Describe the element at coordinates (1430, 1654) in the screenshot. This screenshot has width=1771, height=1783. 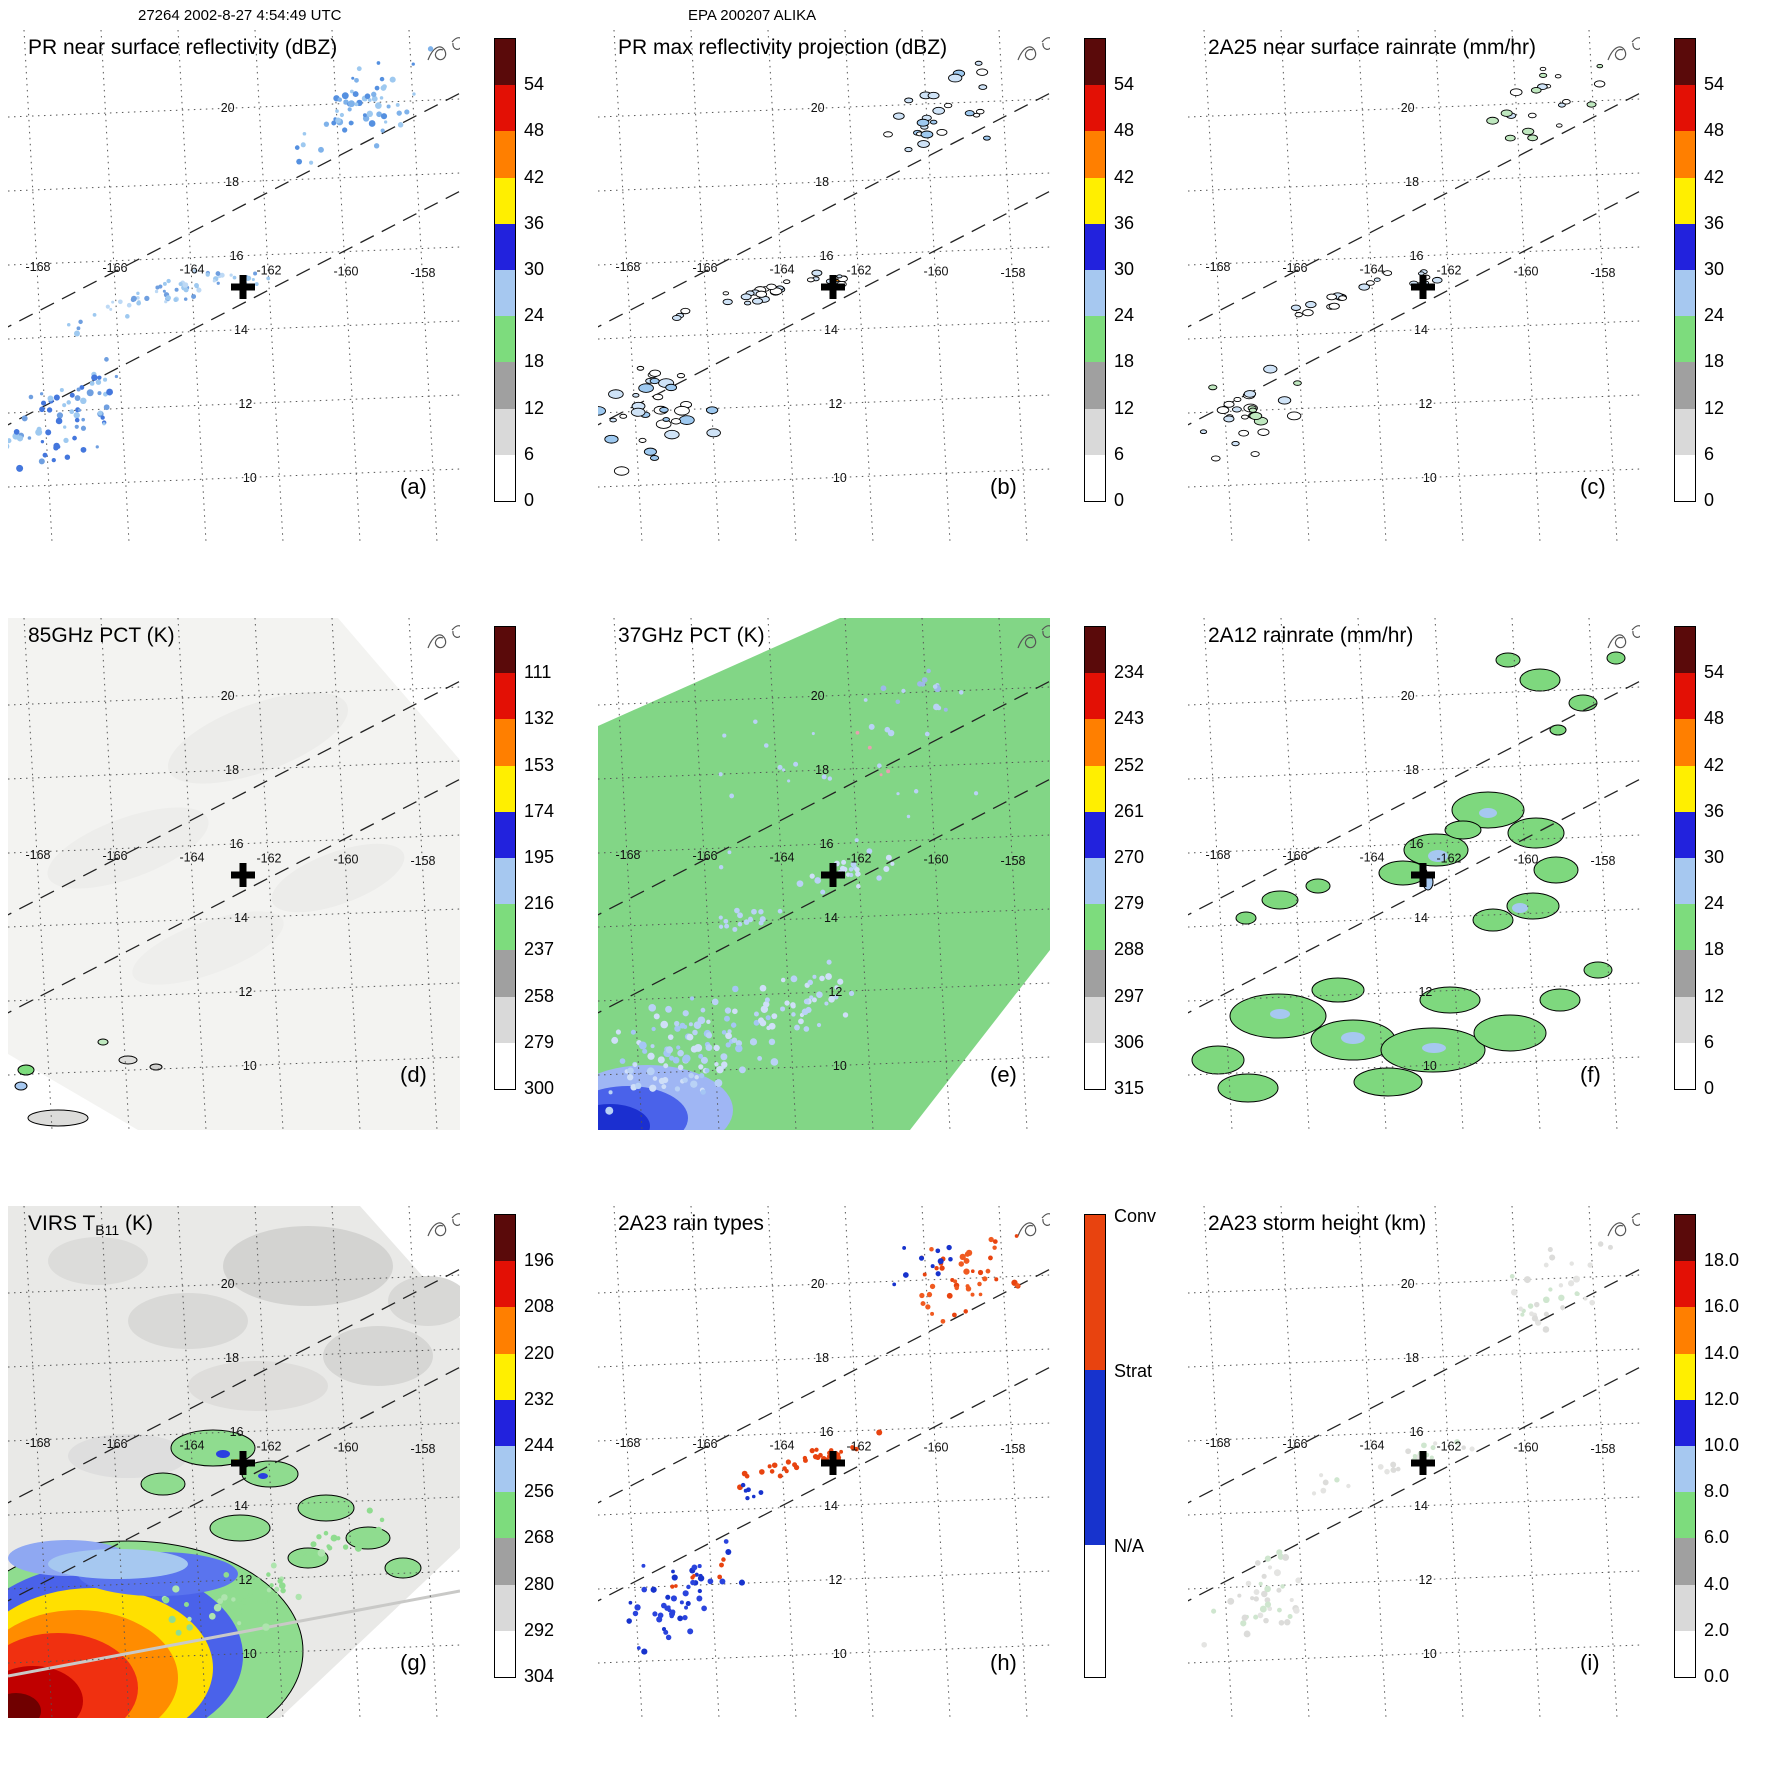
I see `lat-label: 10` at that location.